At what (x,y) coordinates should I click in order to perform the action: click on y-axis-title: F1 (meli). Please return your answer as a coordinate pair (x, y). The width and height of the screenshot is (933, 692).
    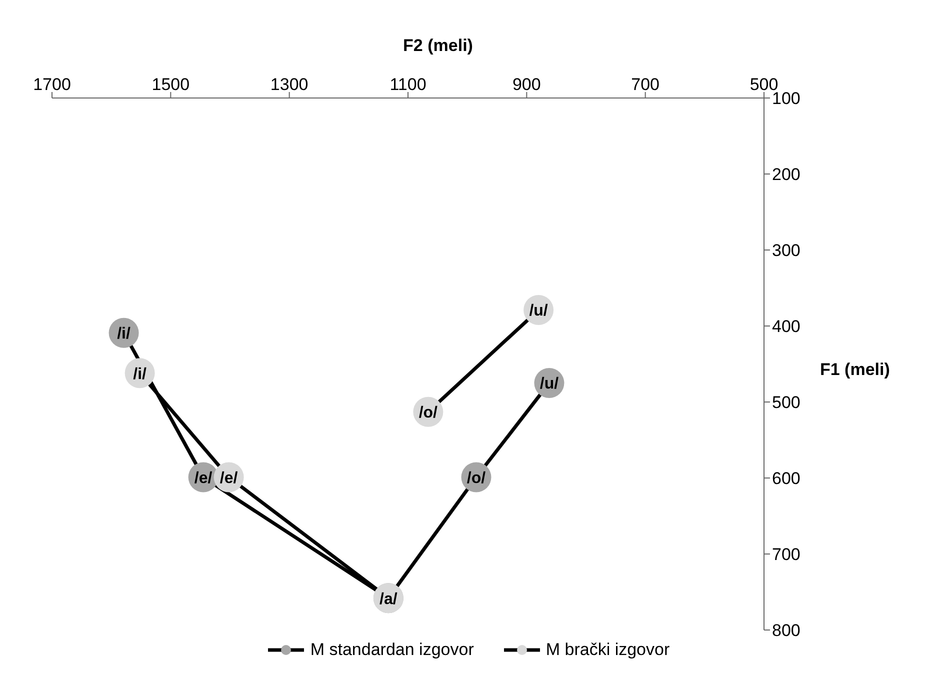
    Looking at the image, I should click on (855, 370).